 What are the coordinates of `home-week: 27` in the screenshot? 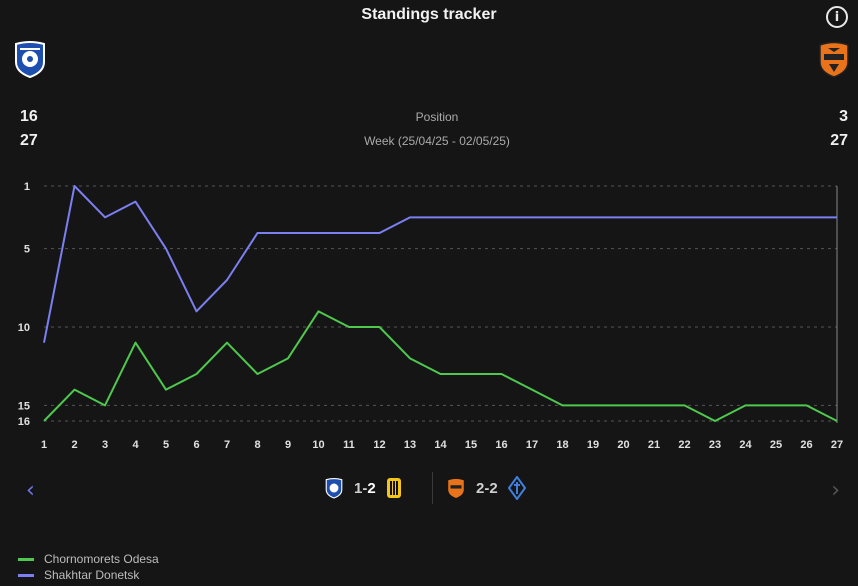 It's located at (29, 140).